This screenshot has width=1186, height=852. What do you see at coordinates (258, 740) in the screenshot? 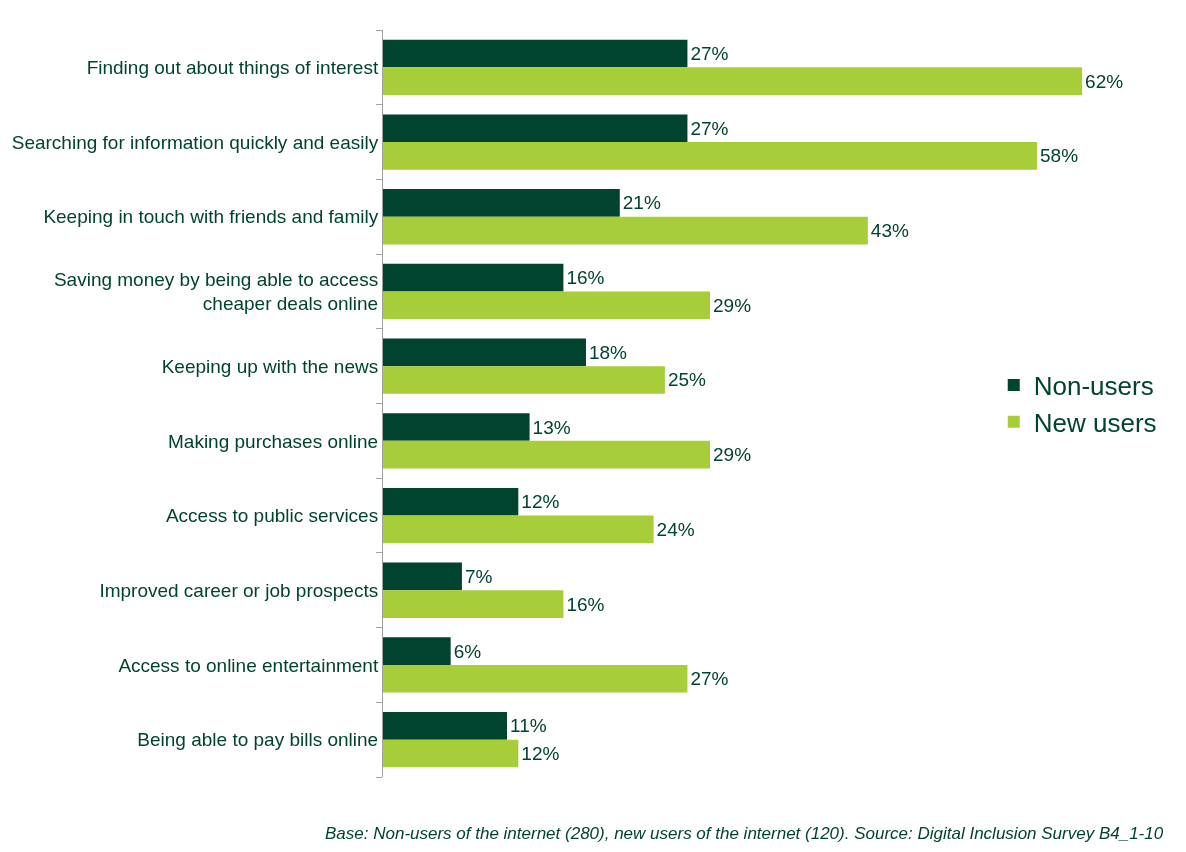
I see `y-tick-label: Being able to pay bills online` at bounding box center [258, 740].